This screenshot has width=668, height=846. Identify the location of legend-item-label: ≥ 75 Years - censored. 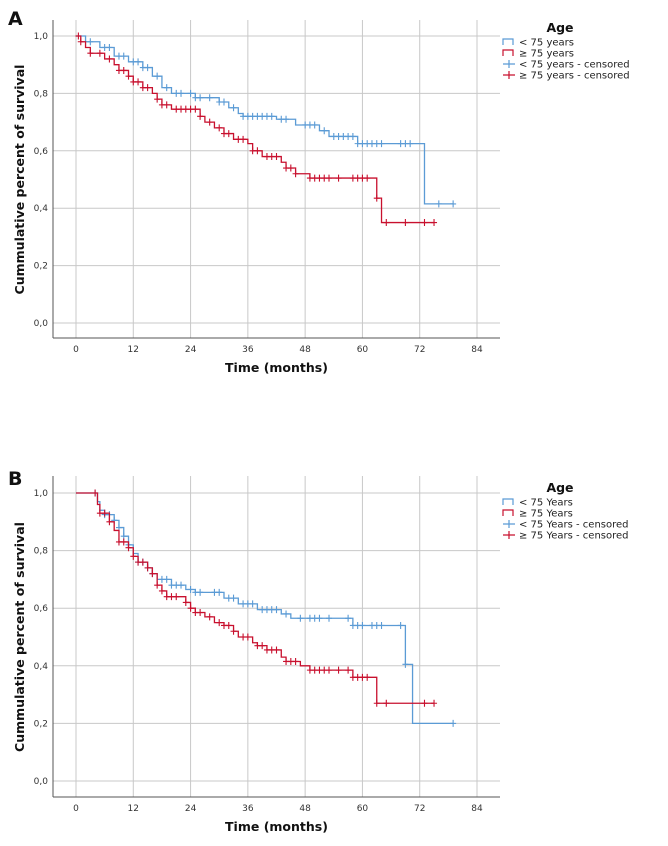
(574, 536).